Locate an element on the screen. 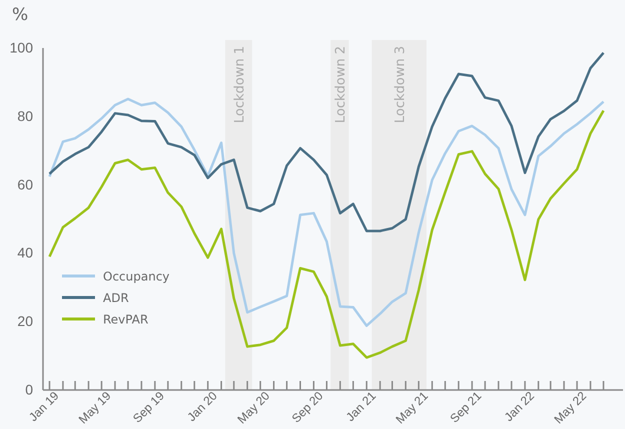 Image resolution: width=625 pixels, height=429 pixels. x-tick-label: May 19 is located at coordinates (95, 407).